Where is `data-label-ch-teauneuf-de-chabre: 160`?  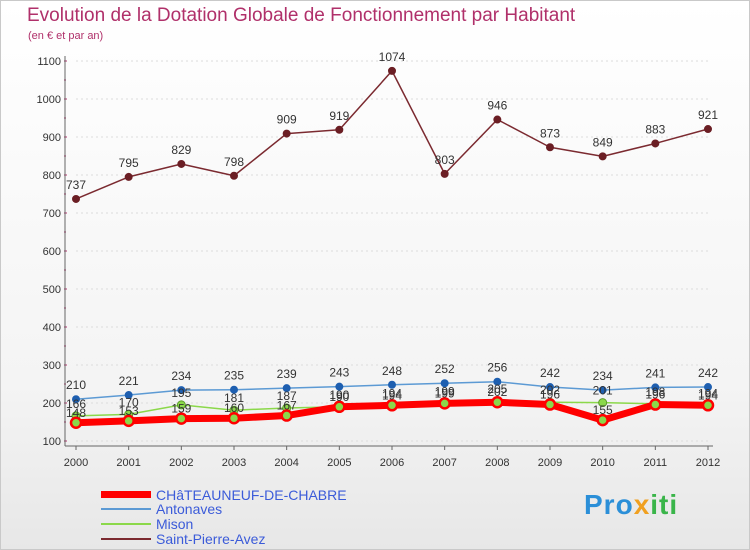 data-label-ch-teauneuf-de-chabre: 160 is located at coordinates (234, 408).